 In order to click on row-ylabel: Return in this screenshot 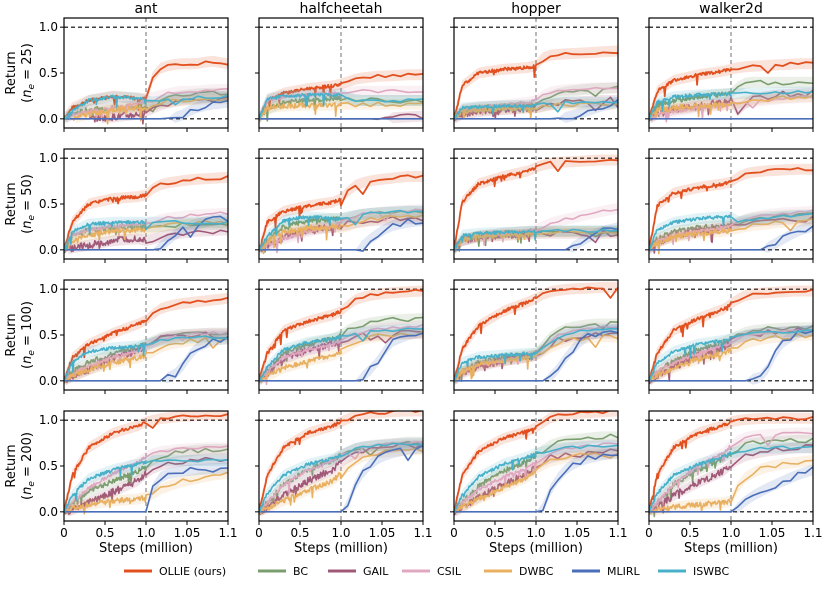, I will do `click(11, 203)`.